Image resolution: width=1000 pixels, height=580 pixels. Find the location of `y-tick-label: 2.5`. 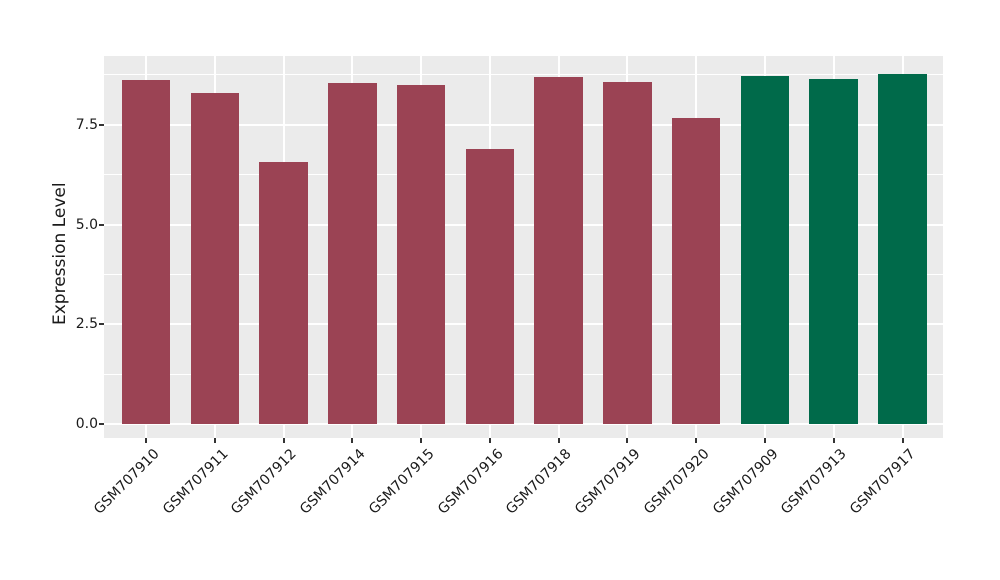

y-tick-label: 2.5 is located at coordinates (86, 324).